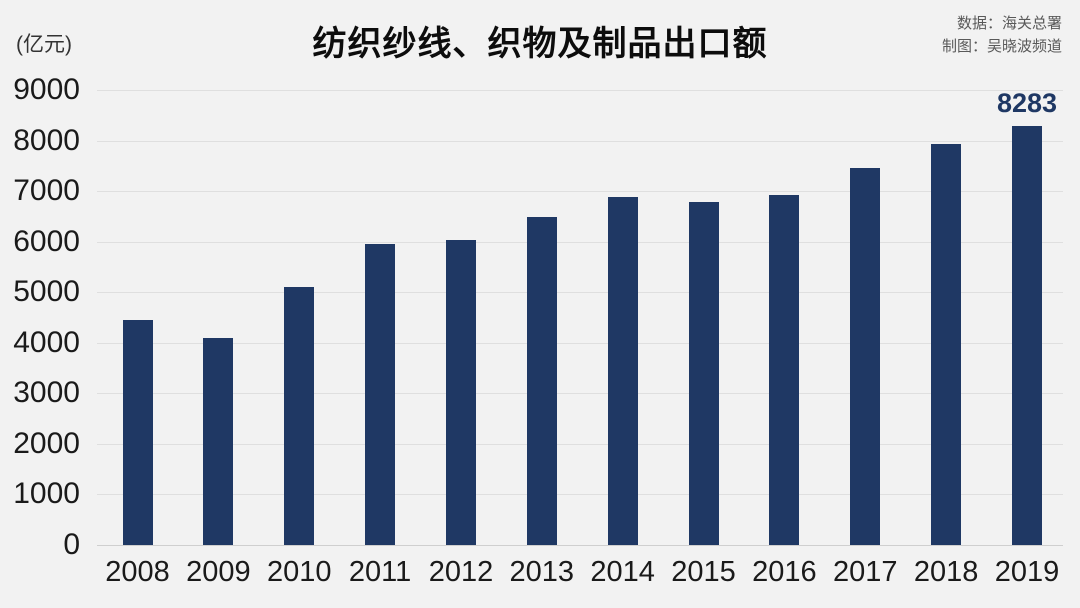 The height and width of the screenshot is (608, 1080). What do you see at coordinates (46, 89) in the screenshot?
I see `y-tick-label-9000: 9000` at bounding box center [46, 89].